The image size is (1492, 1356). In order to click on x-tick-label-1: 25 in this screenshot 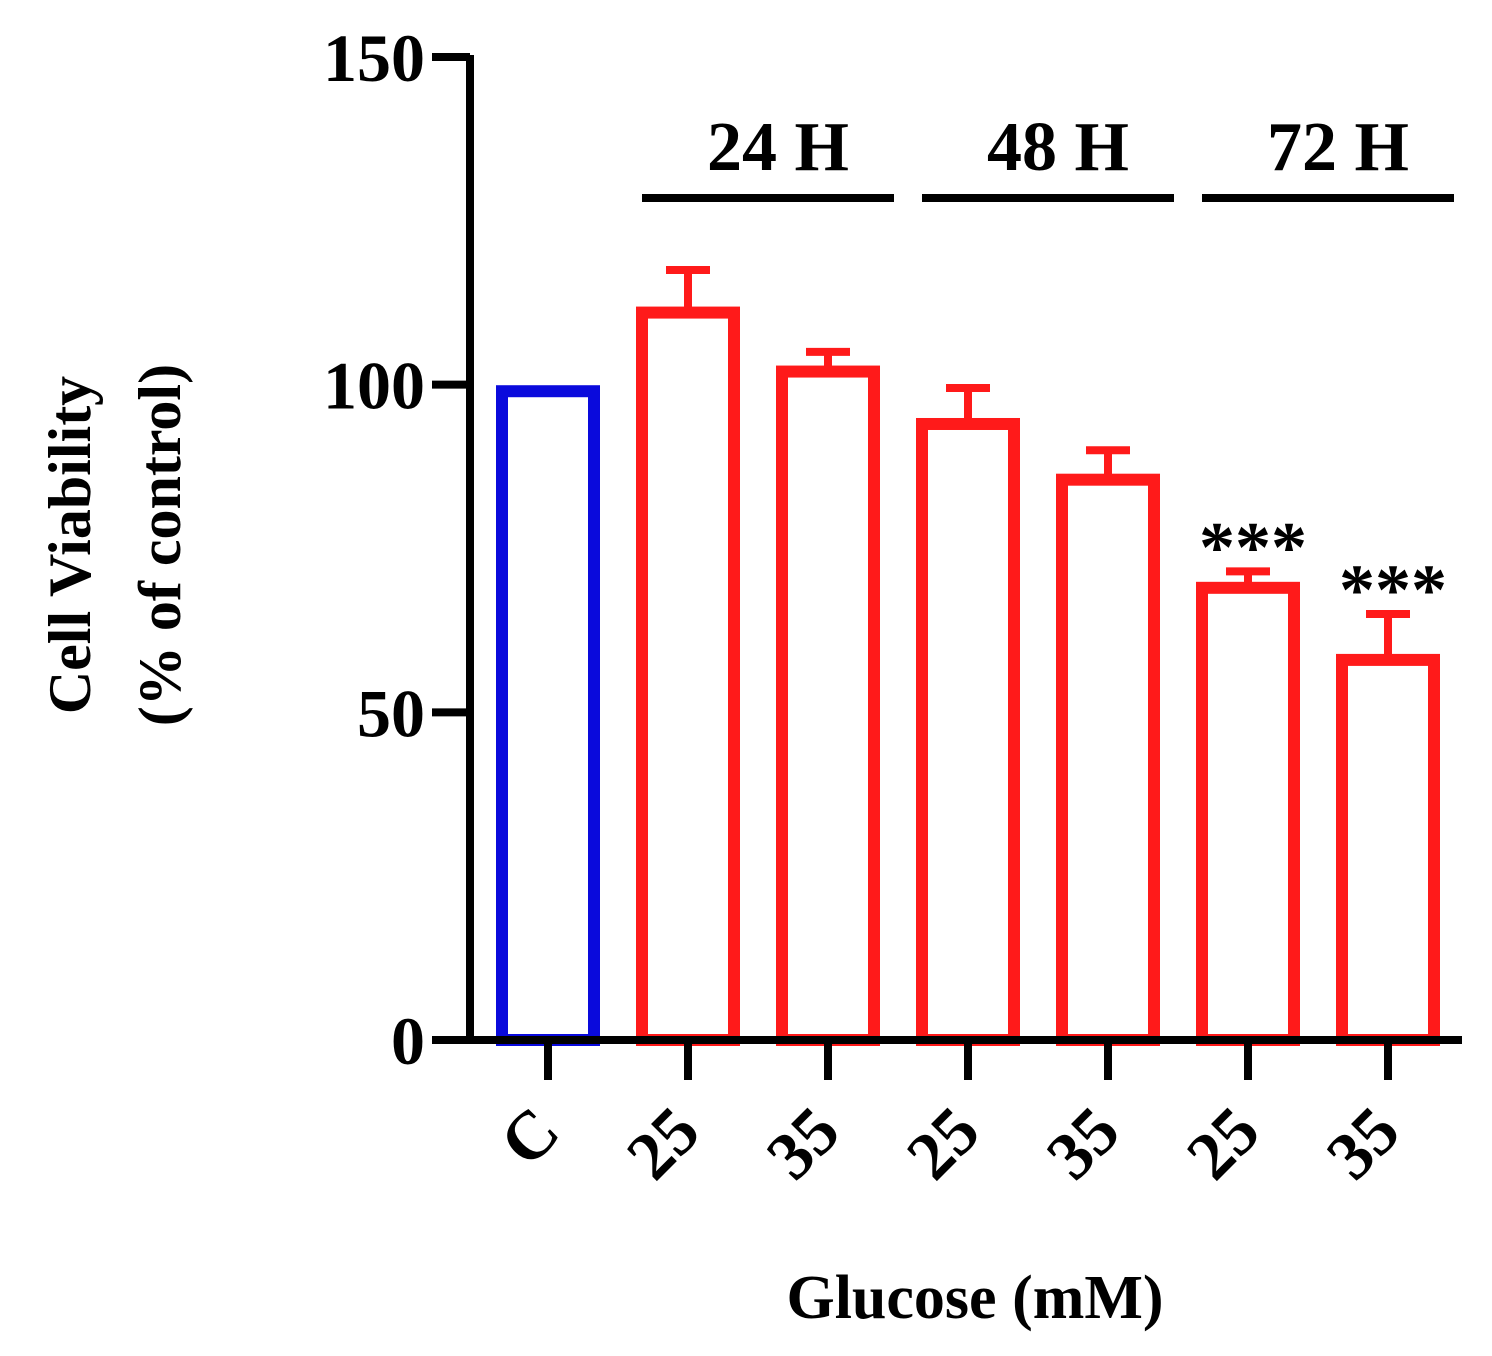, I will do `click(663, 1143)`.